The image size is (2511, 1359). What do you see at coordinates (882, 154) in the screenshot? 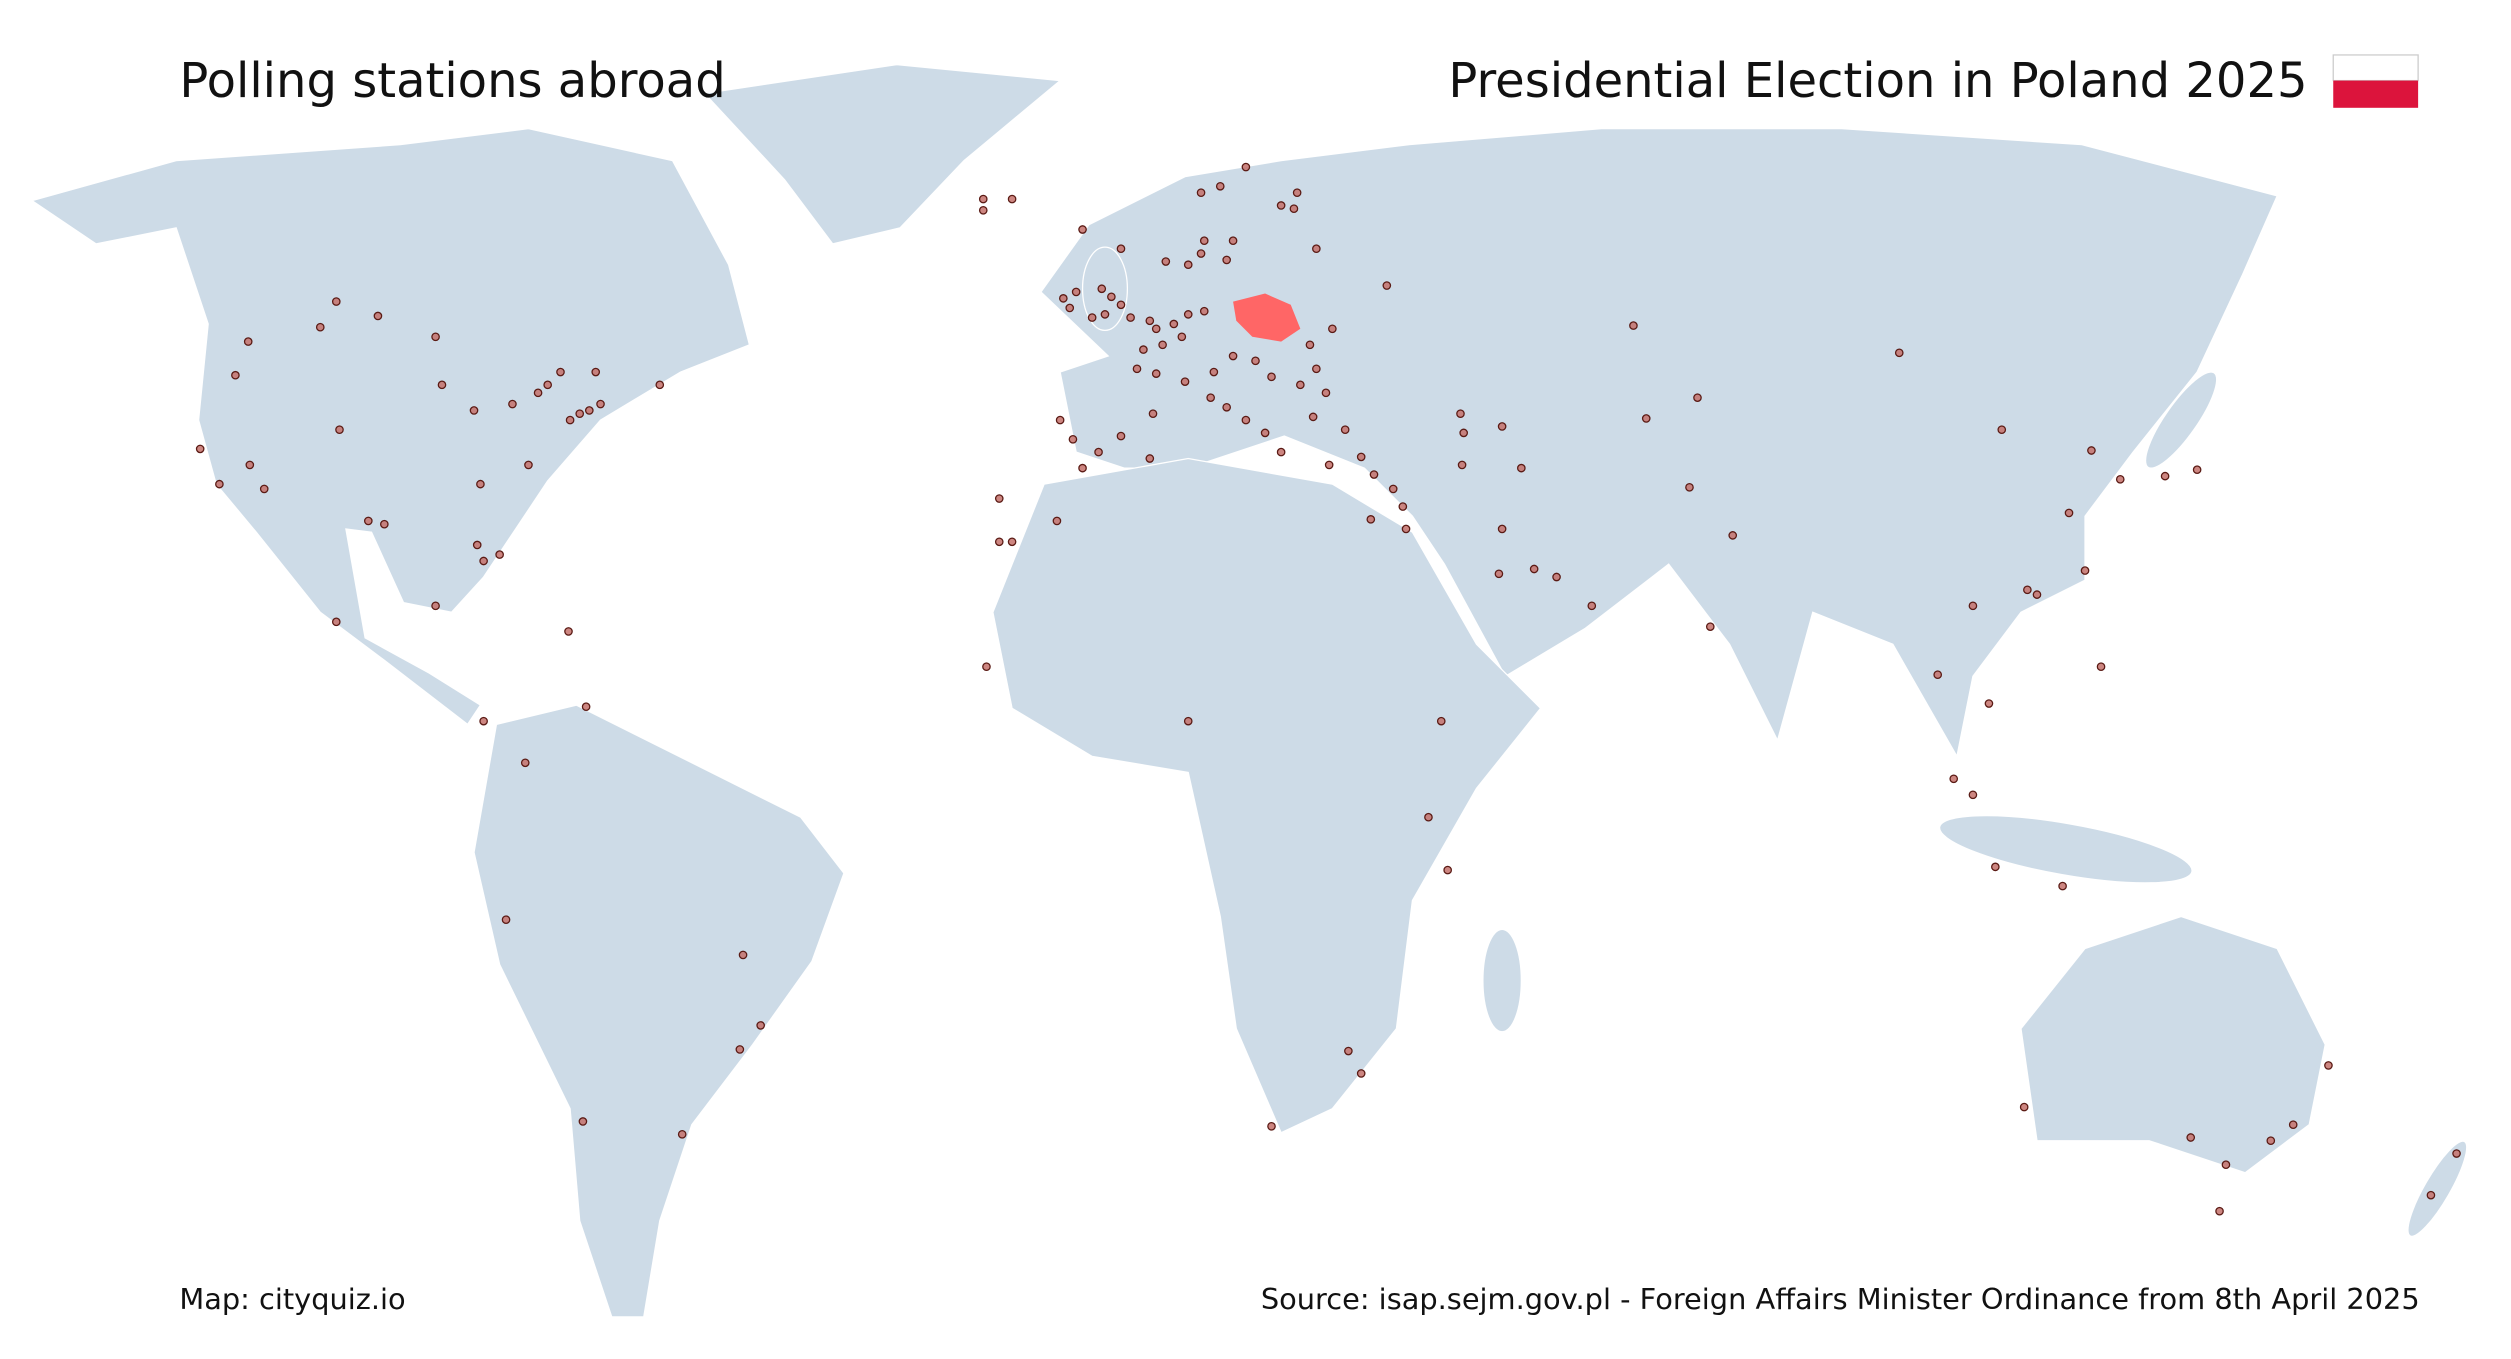
I see `greenland` at bounding box center [882, 154].